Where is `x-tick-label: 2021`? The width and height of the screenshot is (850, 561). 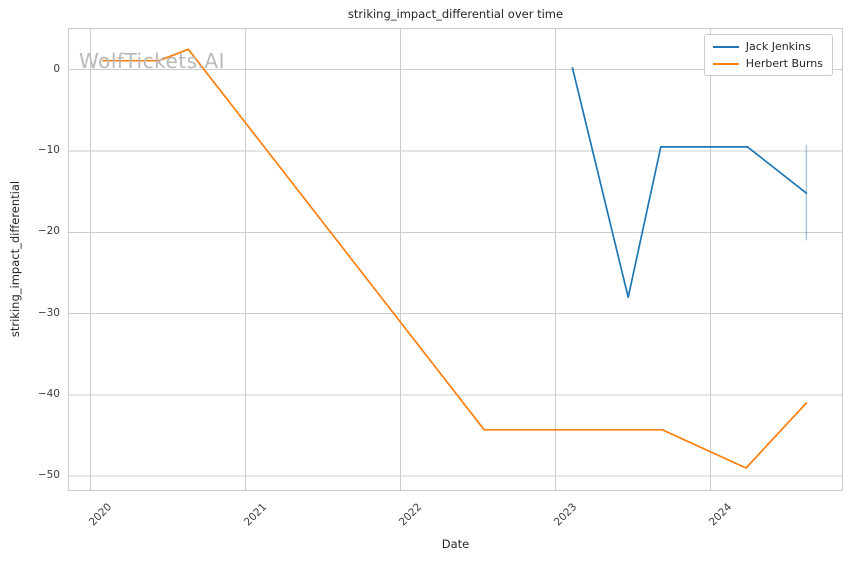 x-tick-label: 2021 is located at coordinates (255, 515).